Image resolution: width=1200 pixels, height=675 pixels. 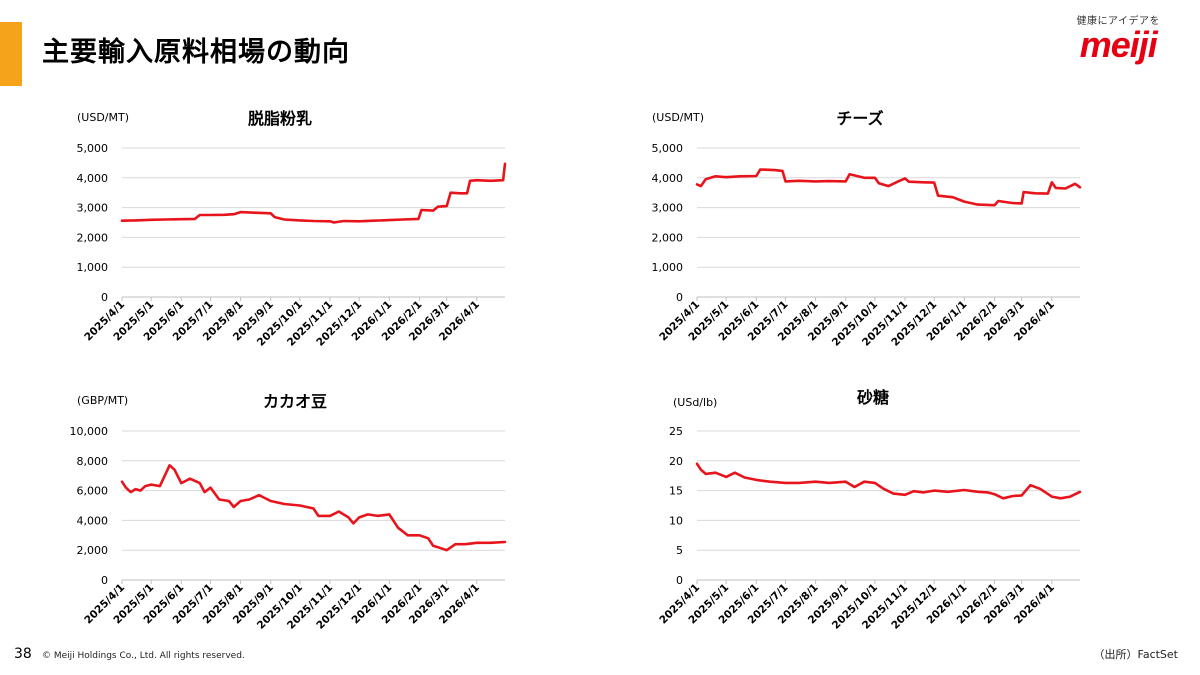 I want to click on source-note: （出所）FactSet, so click(x=1135, y=654).